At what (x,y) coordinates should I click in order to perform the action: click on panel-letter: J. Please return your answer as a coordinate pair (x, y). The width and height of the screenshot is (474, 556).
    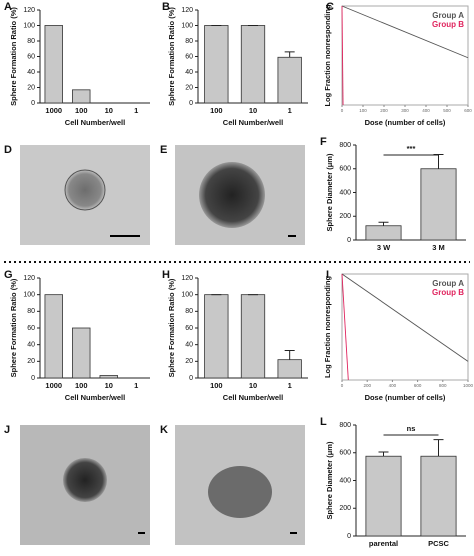
    Looking at the image, I should click on (7, 430).